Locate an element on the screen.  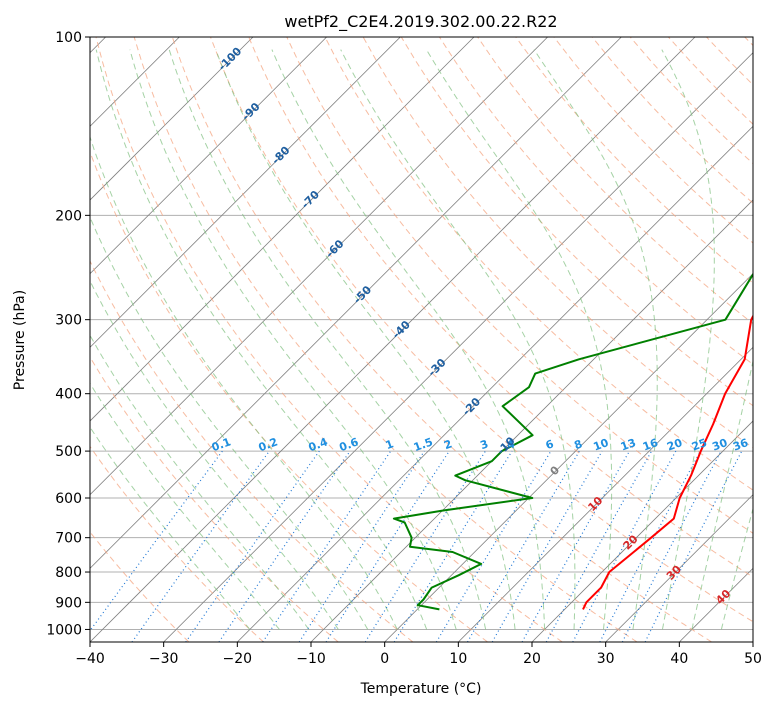
mixing-ratio-label: 0.4 is located at coordinates (318, 444).